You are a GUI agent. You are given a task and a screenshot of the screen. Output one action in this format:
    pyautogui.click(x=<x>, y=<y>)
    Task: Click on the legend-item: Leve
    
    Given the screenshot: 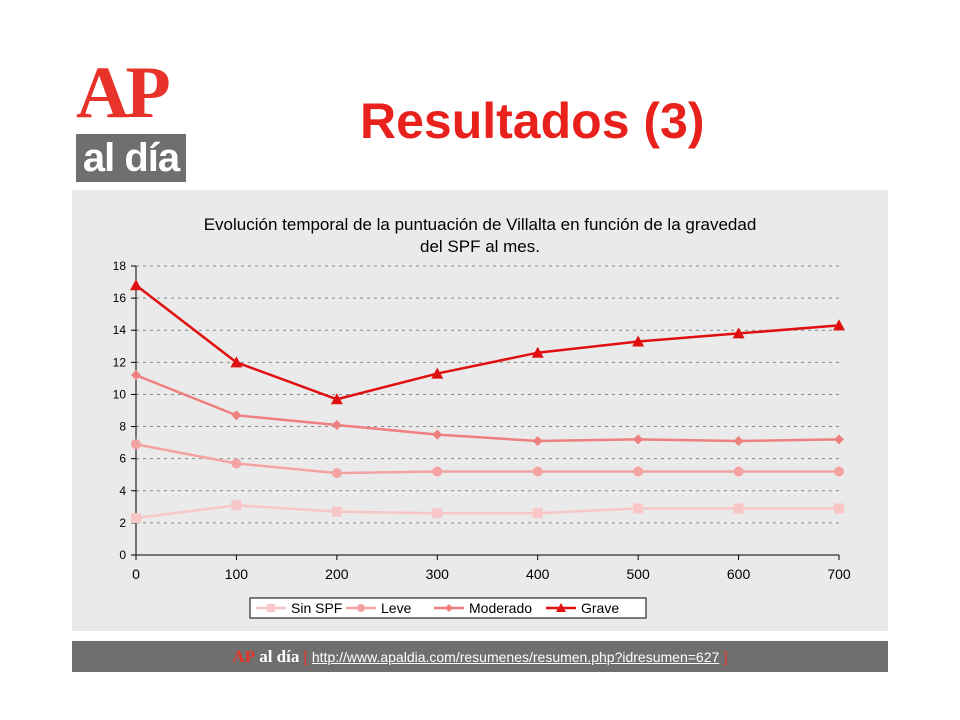 What is the action you would take?
    pyautogui.click(x=379, y=608)
    